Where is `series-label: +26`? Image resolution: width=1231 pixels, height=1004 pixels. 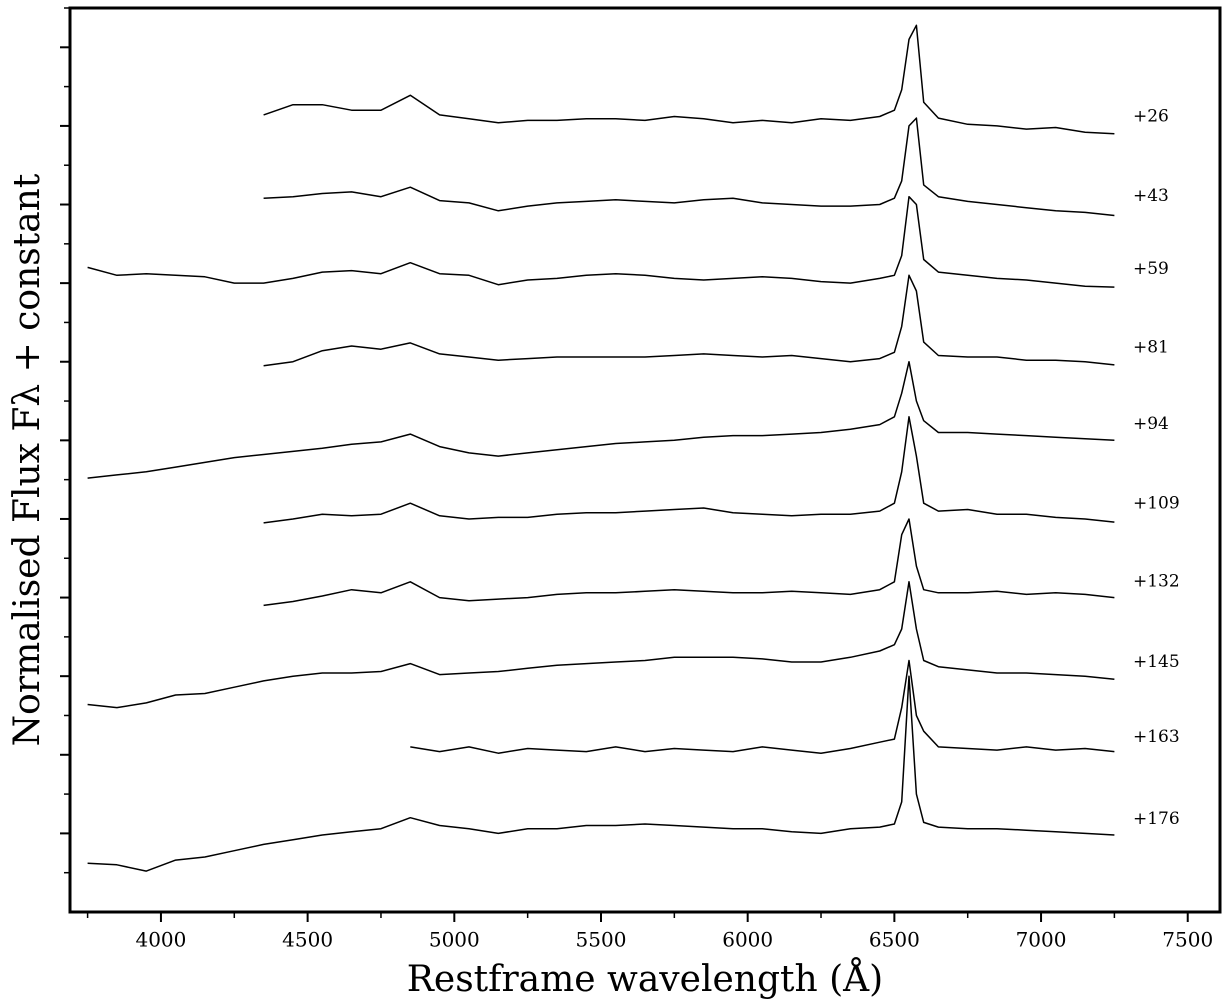
series-label: +26 is located at coordinates (1151, 116).